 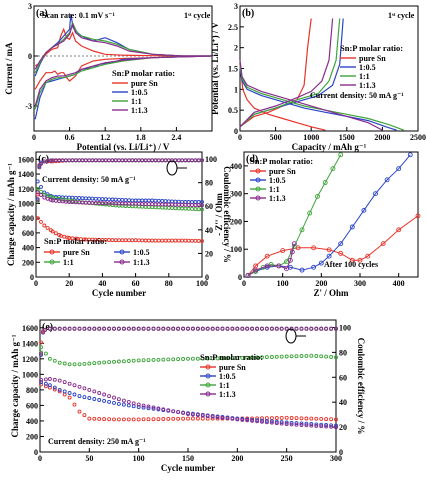 I want to click on x-tick-label: 40, so click(x=102, y=283).